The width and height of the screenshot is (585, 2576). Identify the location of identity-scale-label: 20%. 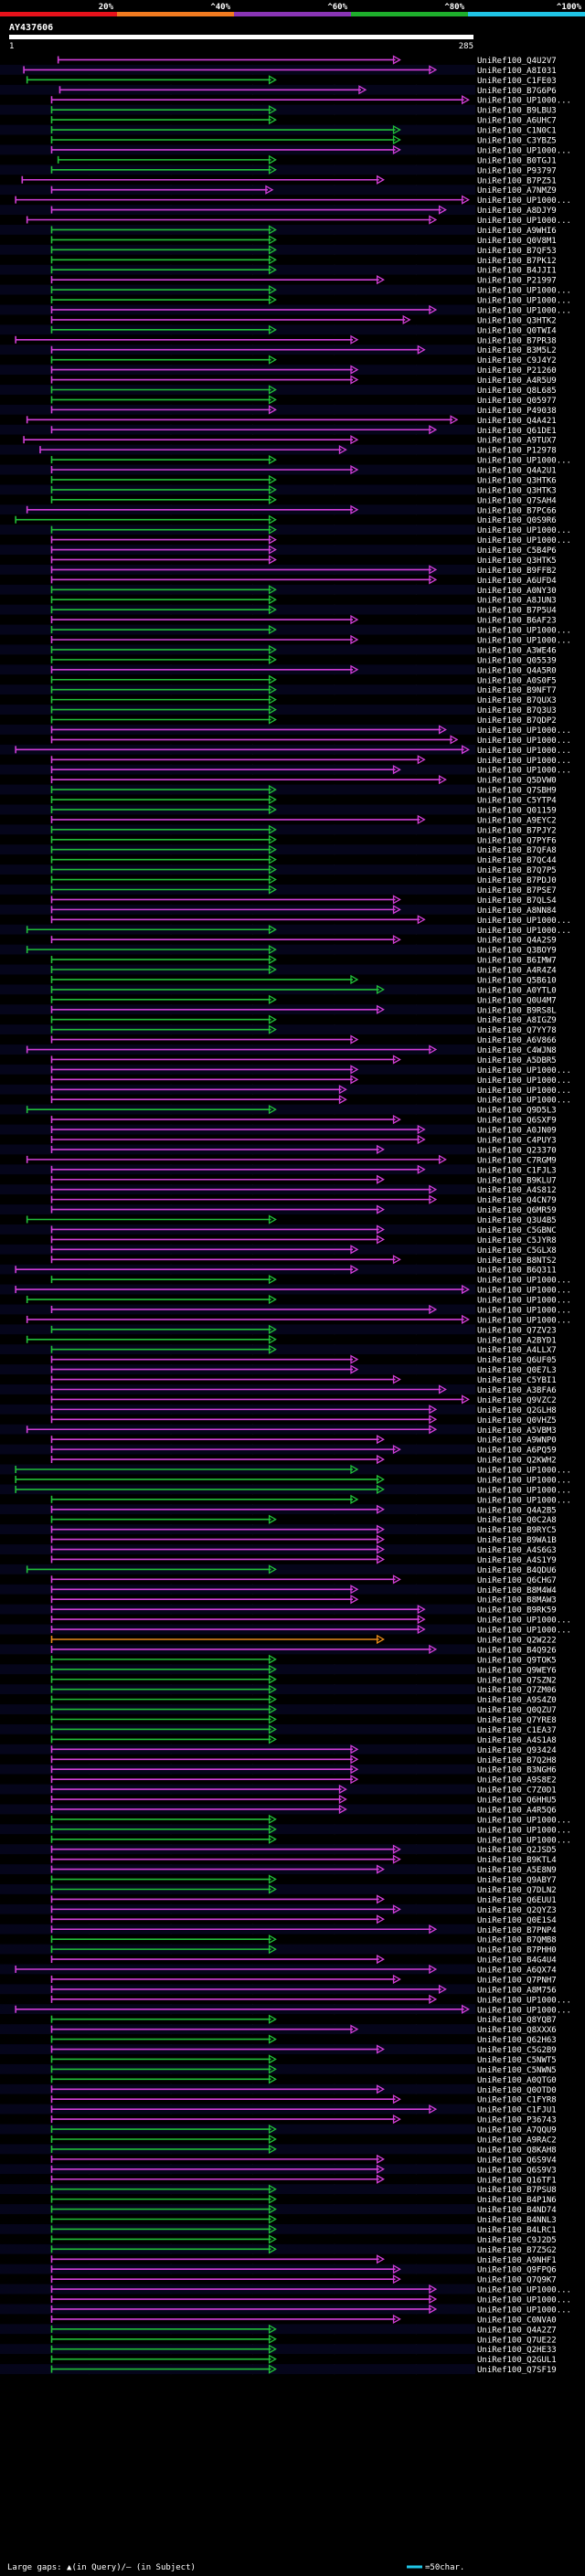
(107, 7).